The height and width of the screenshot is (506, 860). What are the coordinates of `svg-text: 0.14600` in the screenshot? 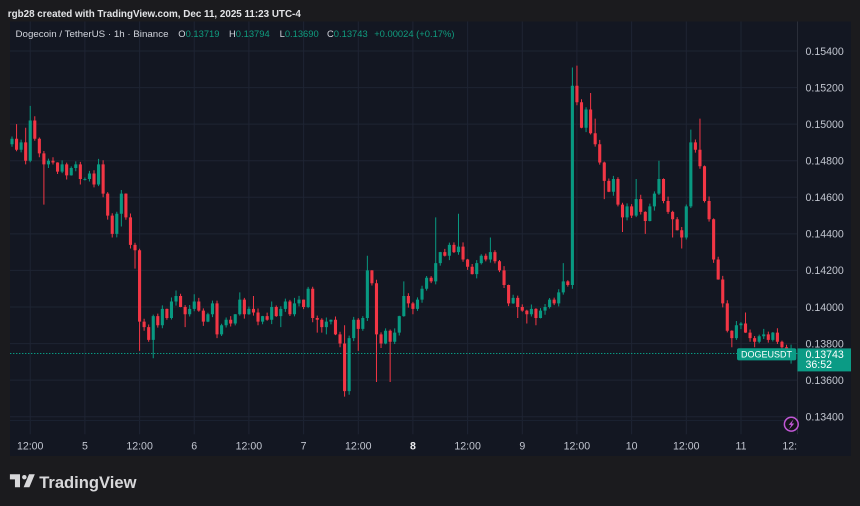 It's located at (825, 198).